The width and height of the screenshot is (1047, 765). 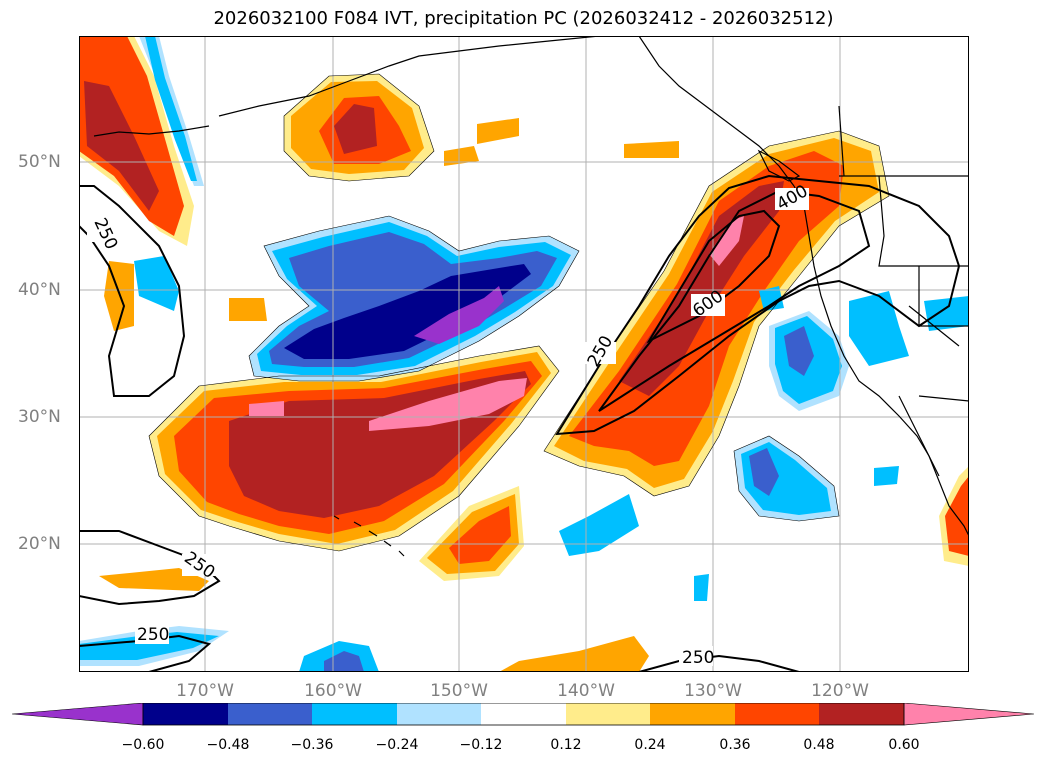 What do you see at coordinates (726, 241) in the screenshot?
I see `anomaly-fill-ar-pink` at bounding box center [726, 241].